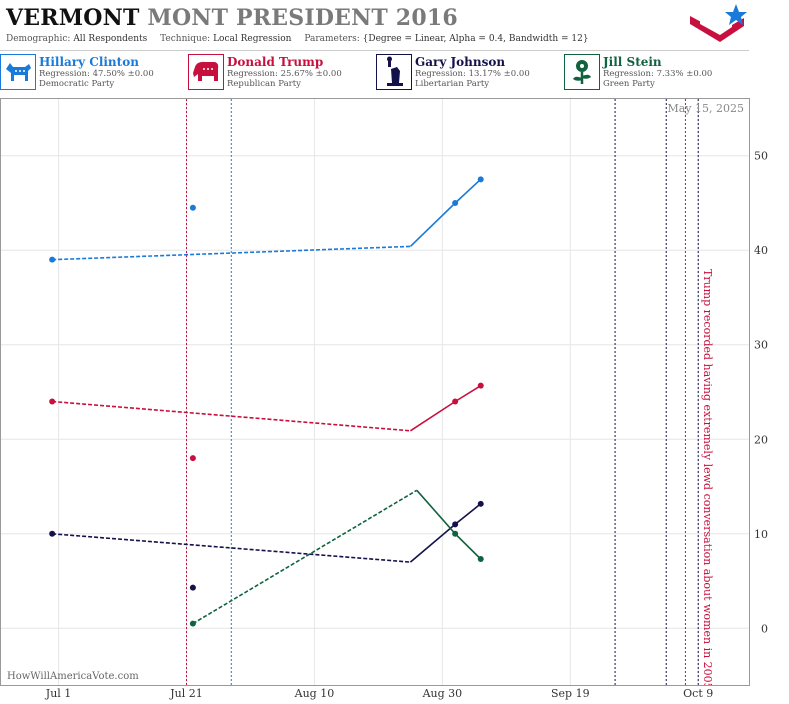 This screenshot has width=789, height=704. Describe the element at coordinates (284, 74) in the screenshot. I see `legend-regression: Regression: 25.67% ±0.00` at that location.